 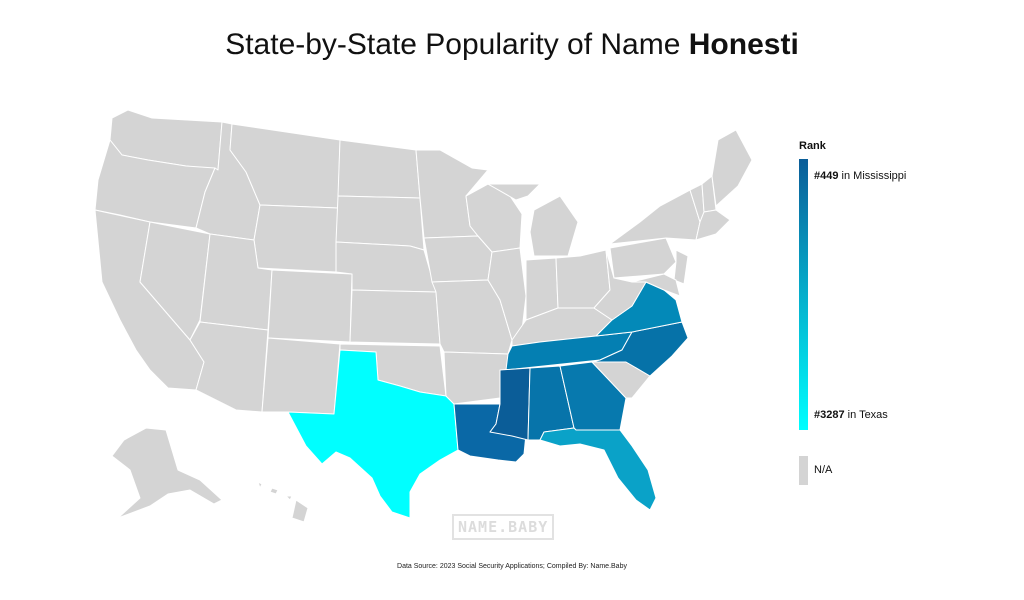 I want to click on state-south-dakota, so click(x=380, y=223).